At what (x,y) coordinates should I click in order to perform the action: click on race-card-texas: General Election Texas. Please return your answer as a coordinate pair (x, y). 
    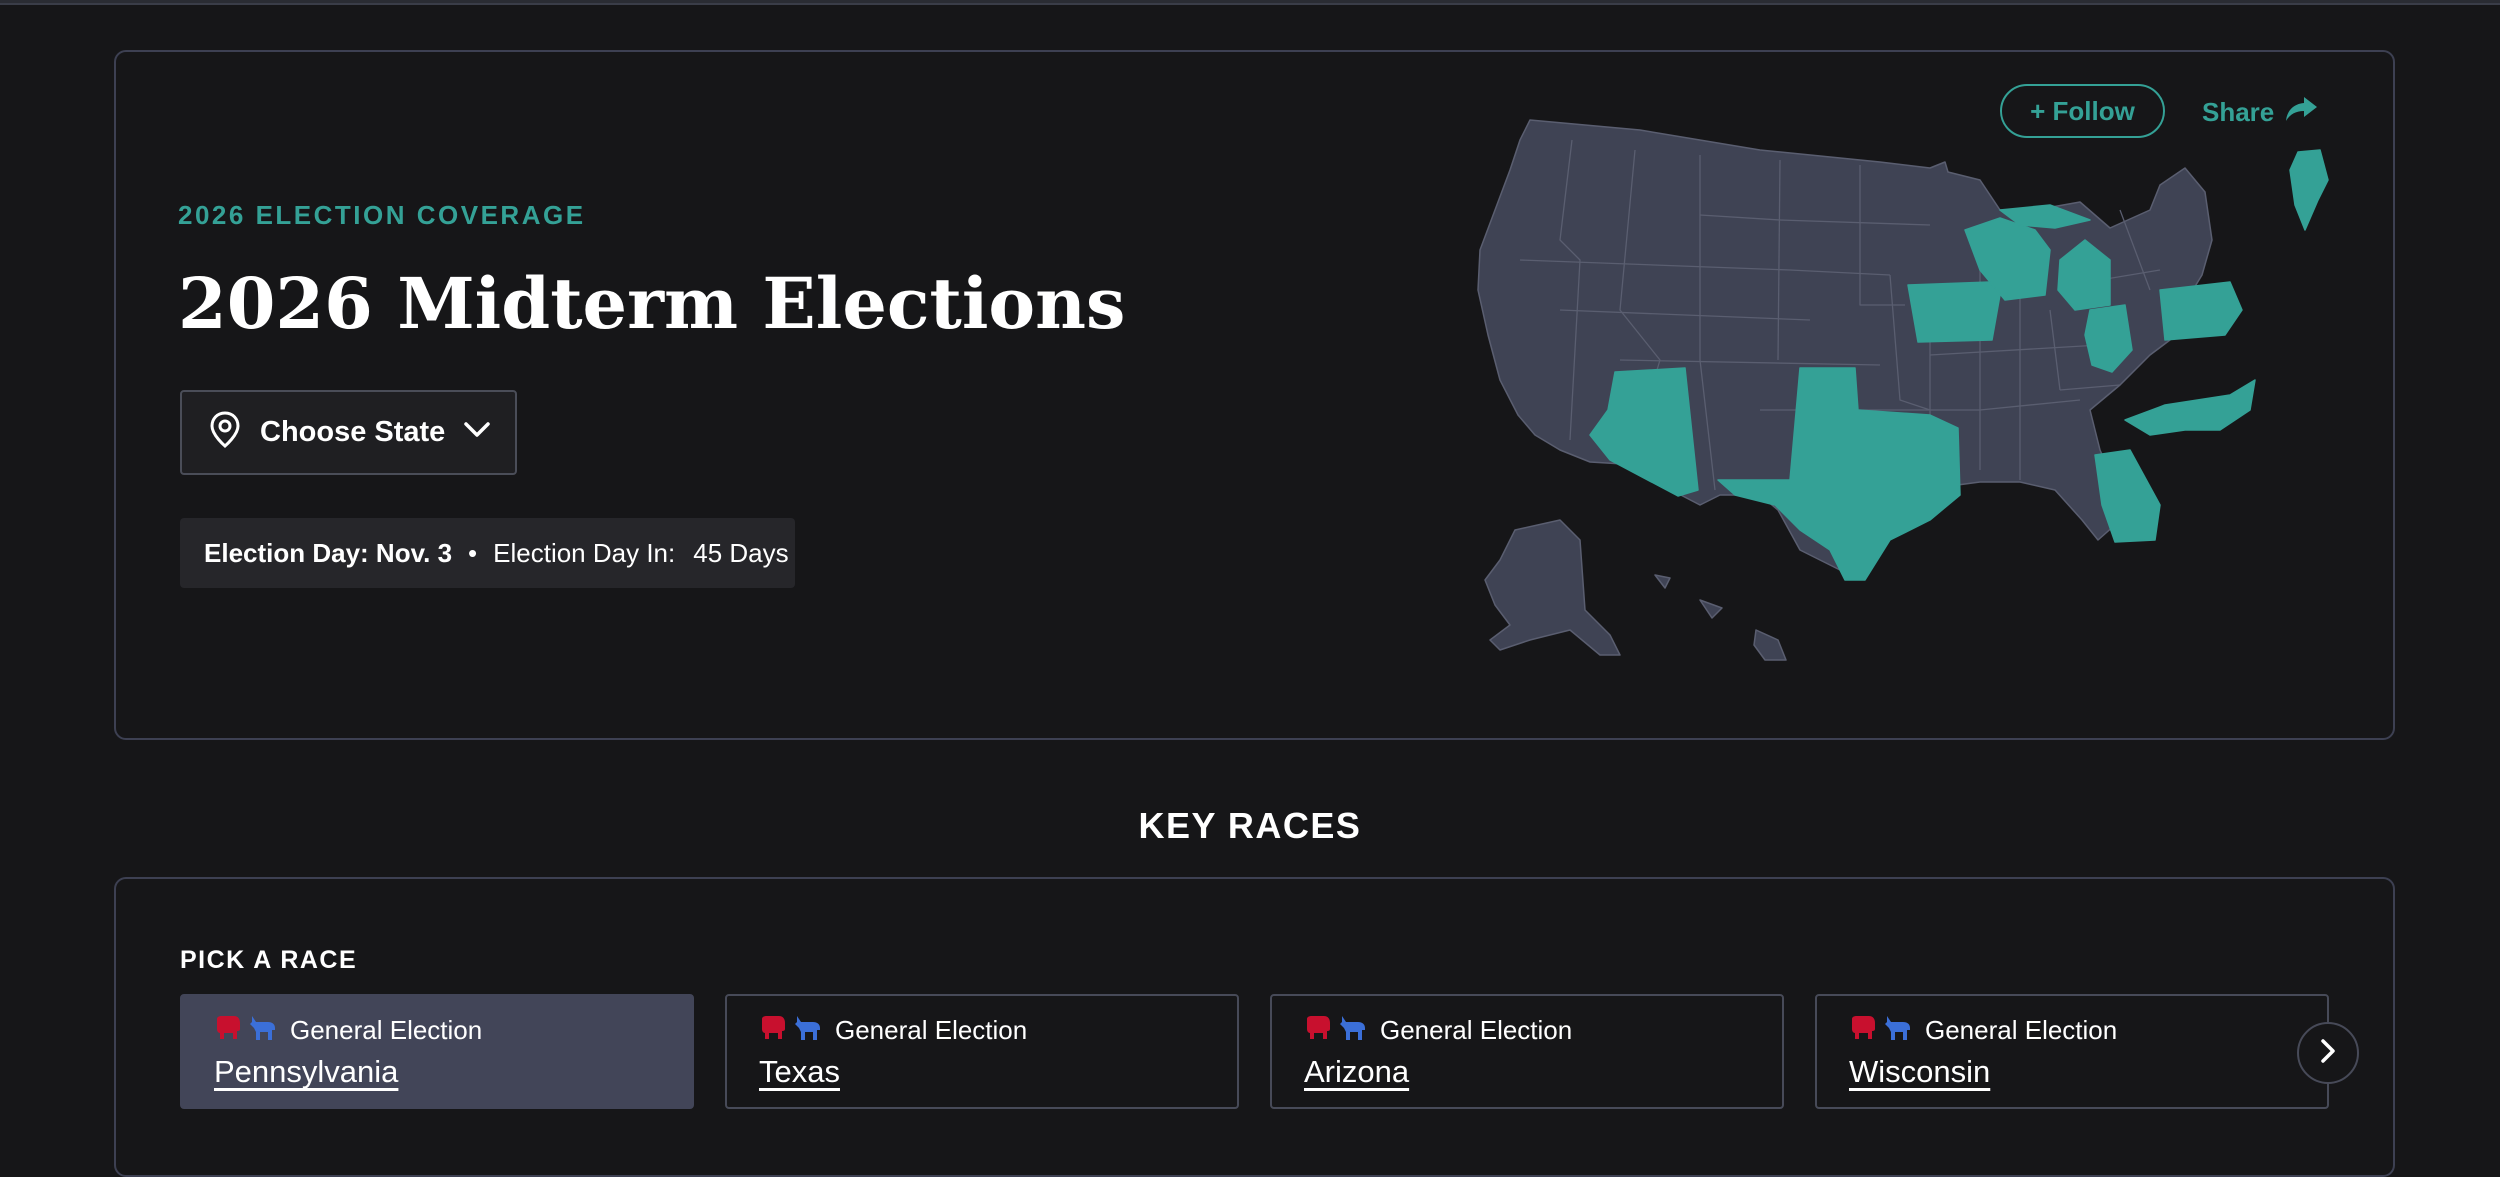
    Looking at the image, I should click on (982, 1051).